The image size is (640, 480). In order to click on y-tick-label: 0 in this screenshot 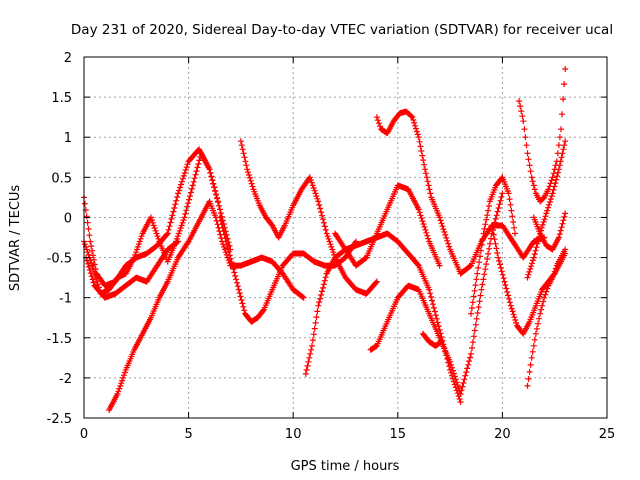, I will do `click(68, 218)`.